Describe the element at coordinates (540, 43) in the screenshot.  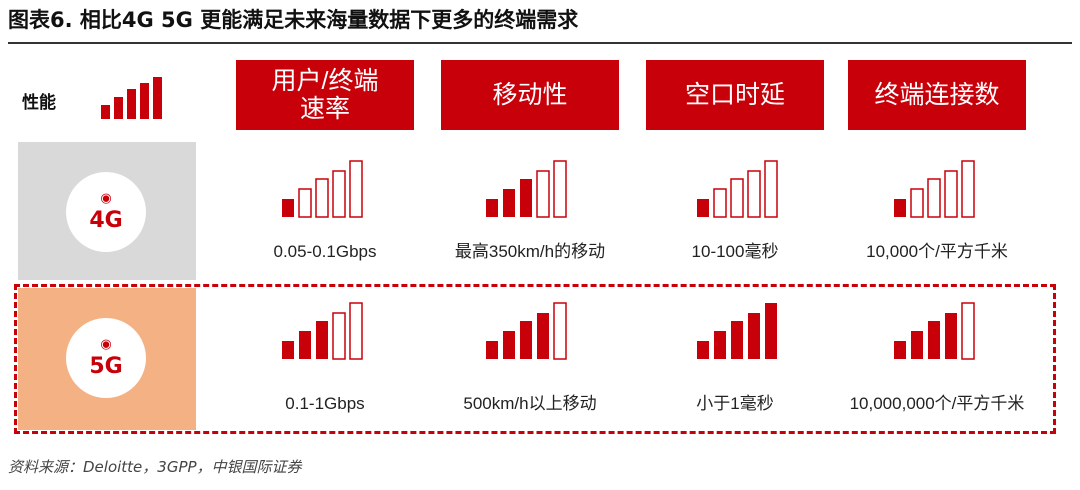
I see `title-divider` at that location.